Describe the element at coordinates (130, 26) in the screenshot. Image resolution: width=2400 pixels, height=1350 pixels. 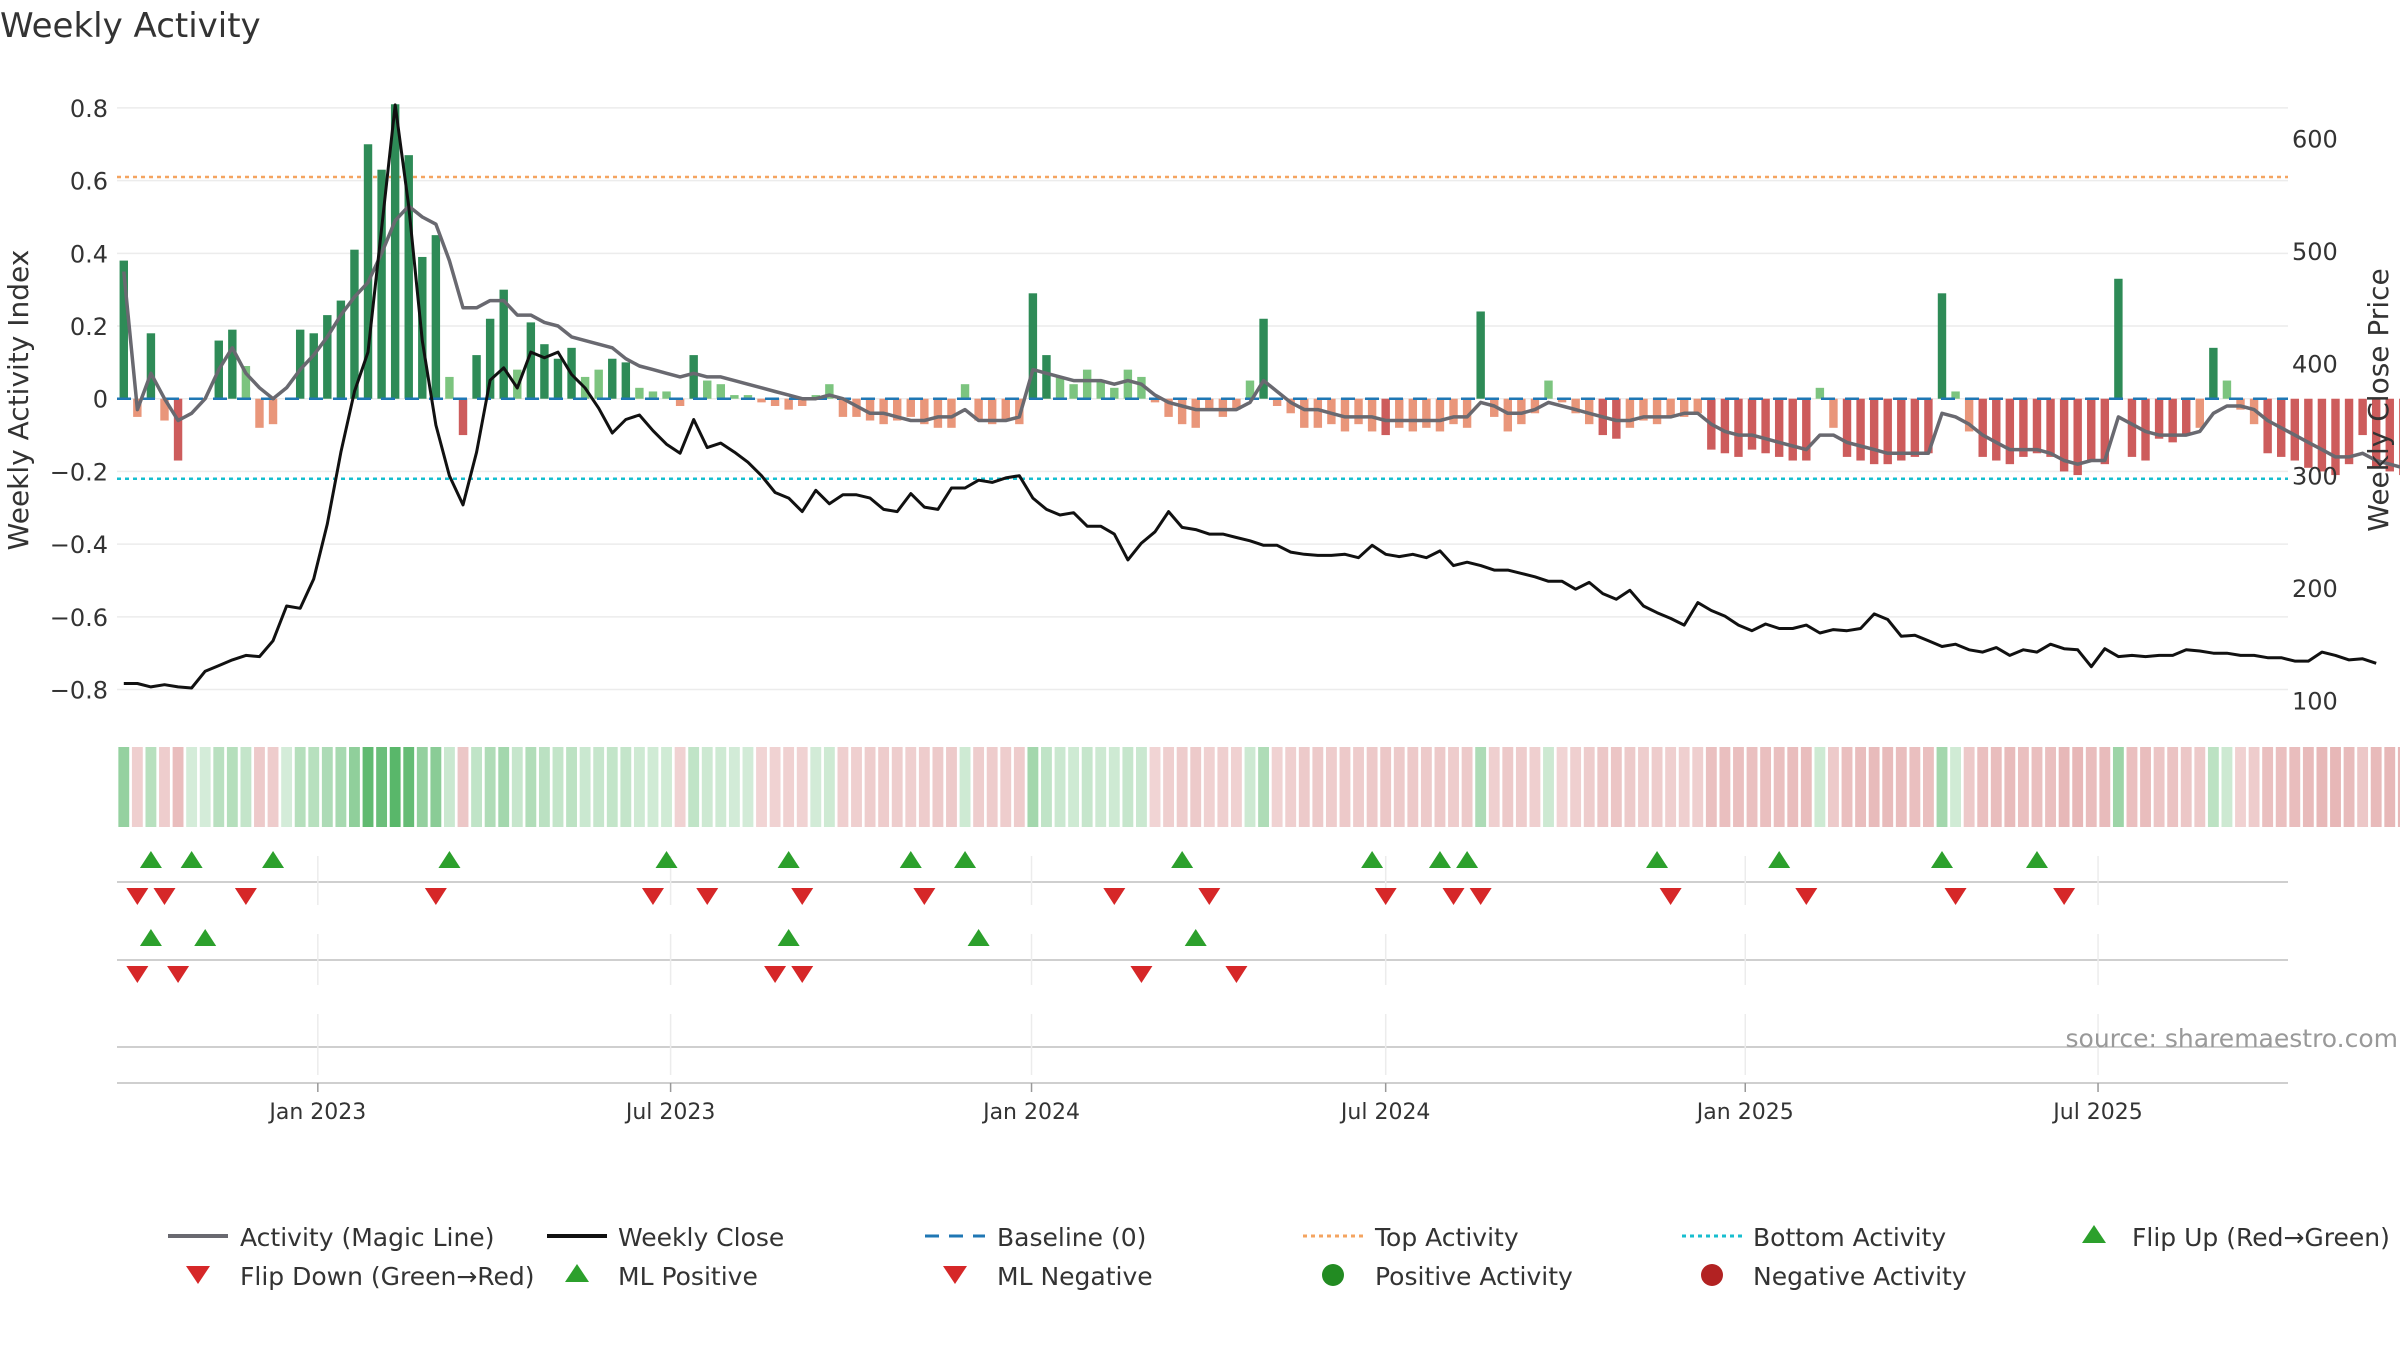
I see `chart-title: Weekly Activity` at that location.